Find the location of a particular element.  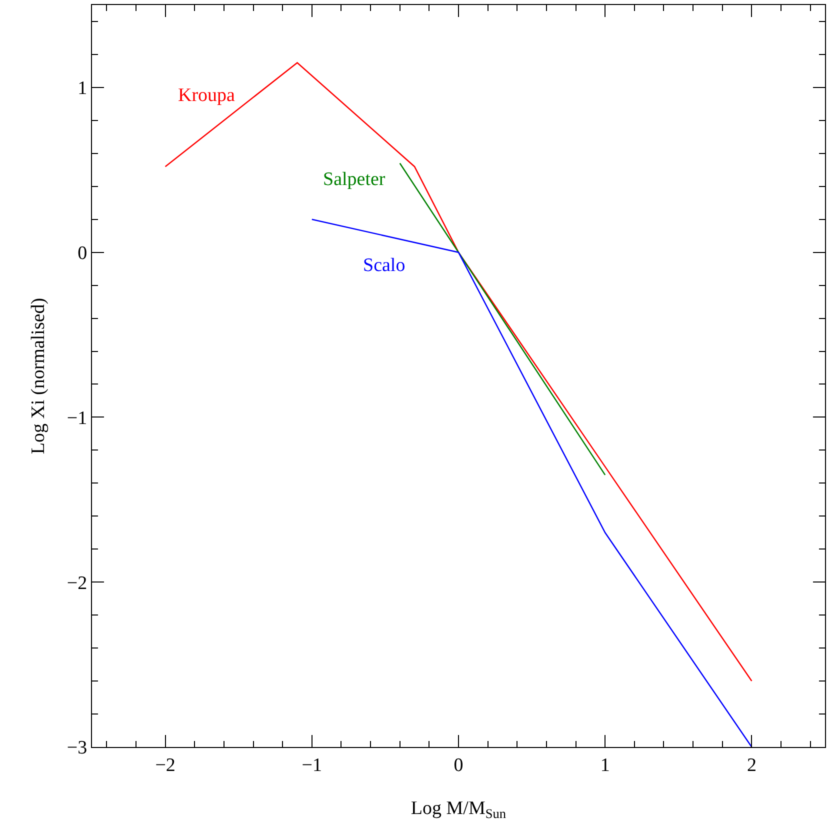

series-label: Salpeter is located at coordinates (354, 179).